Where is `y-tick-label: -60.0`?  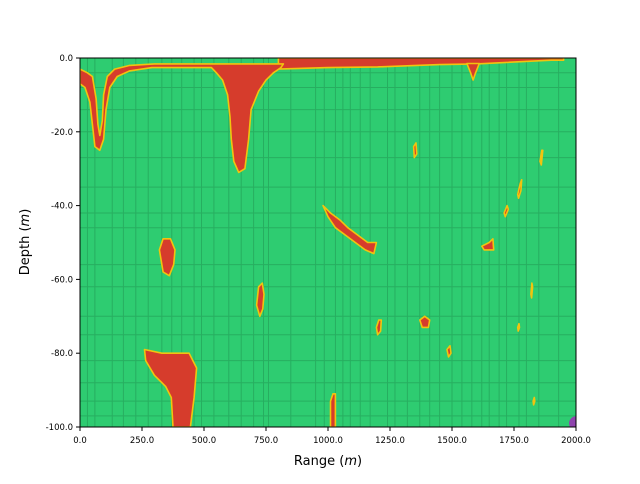
y-tick-label: -60.0 is located at coordinates (62, 280).